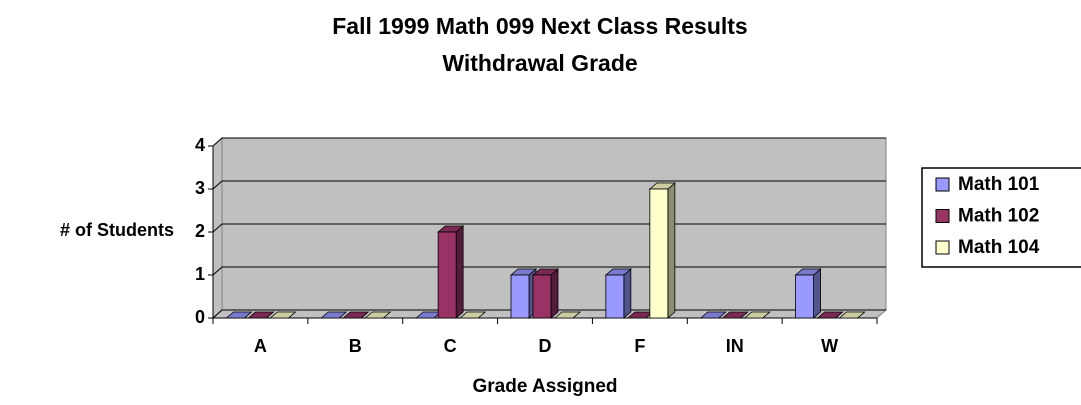 This screenshot has width=1081, height=405. I want to click on legend-label: Math 101, so click(999, 184).